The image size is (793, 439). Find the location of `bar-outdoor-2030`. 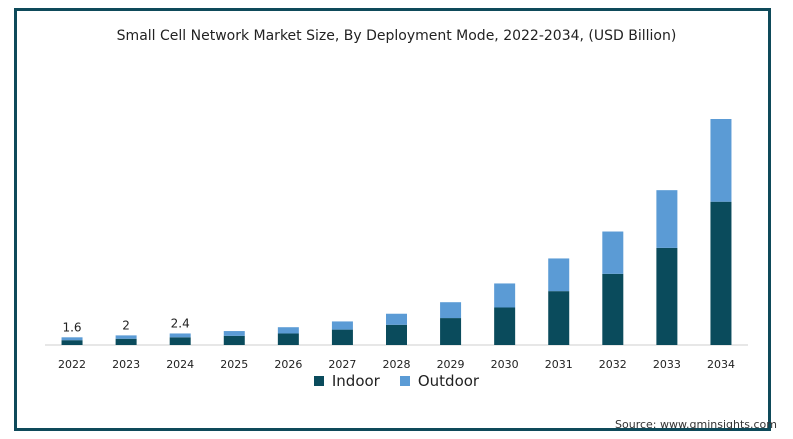

bar-outdoor-2030 is located at coordinates (505, 295).